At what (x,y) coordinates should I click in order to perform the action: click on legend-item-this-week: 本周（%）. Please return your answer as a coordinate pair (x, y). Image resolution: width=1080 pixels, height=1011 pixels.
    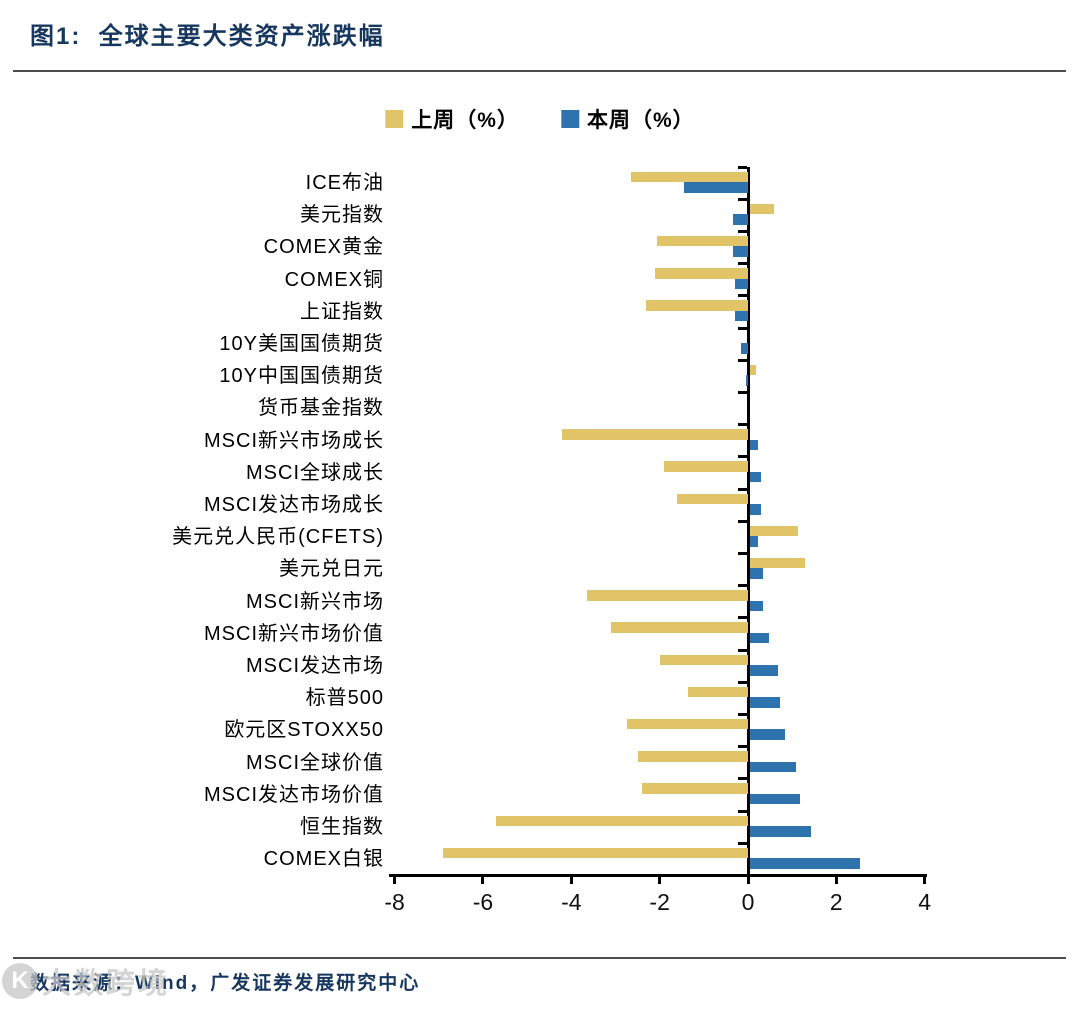
    Looking at the image, I should click on (628, 119).